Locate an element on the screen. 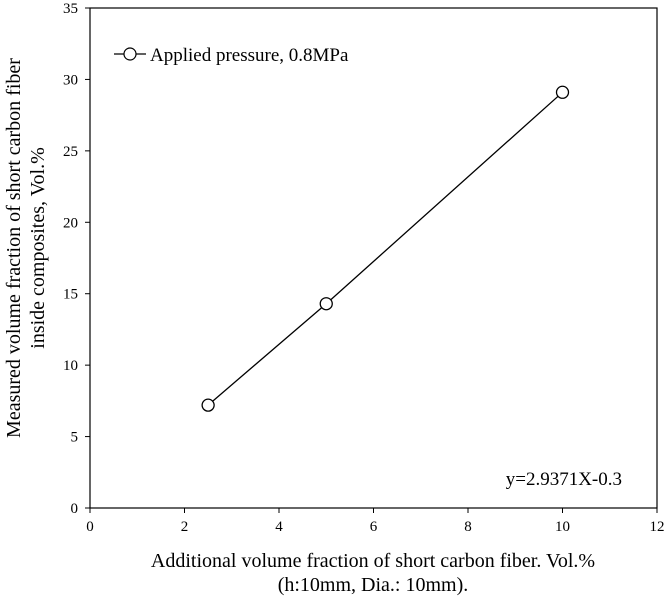  y-tick-label: 35 is located at coordinates (70, 9).